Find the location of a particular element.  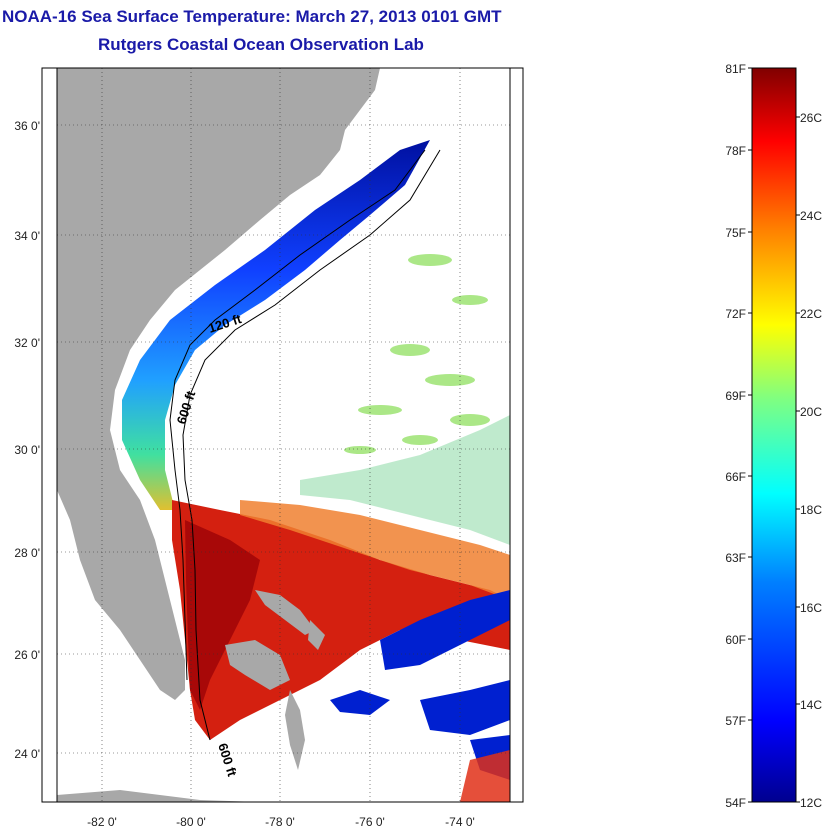

gulf-stream-core is located at coordinates (222, 615).